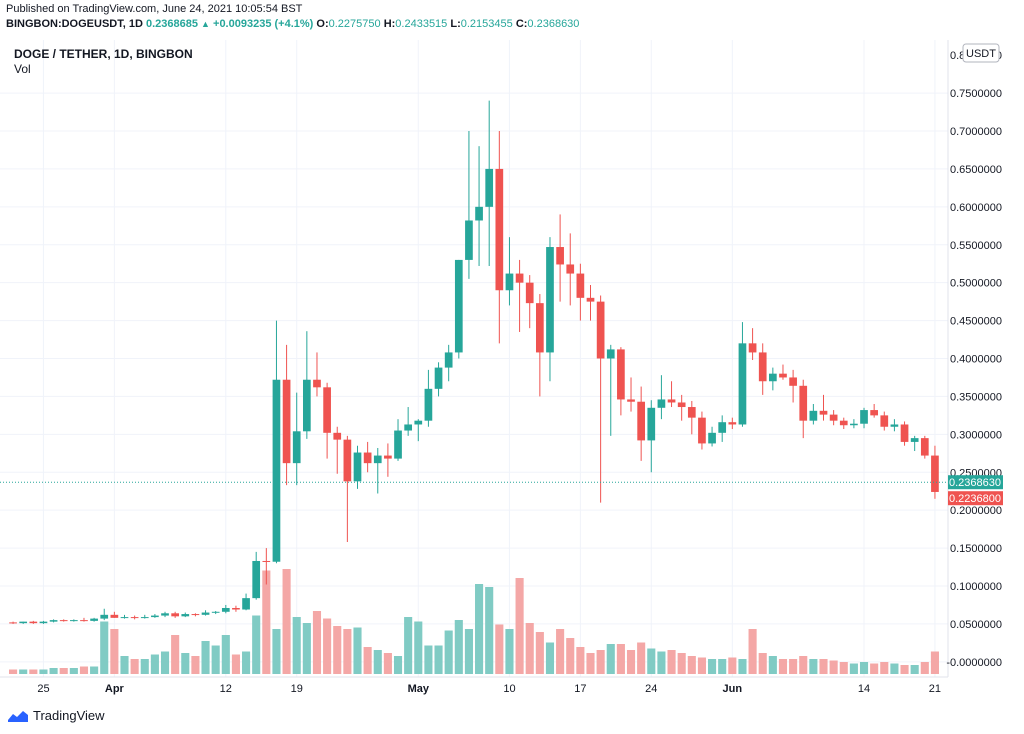  I want to click on x-tick-label: 10, so click(509, 689).